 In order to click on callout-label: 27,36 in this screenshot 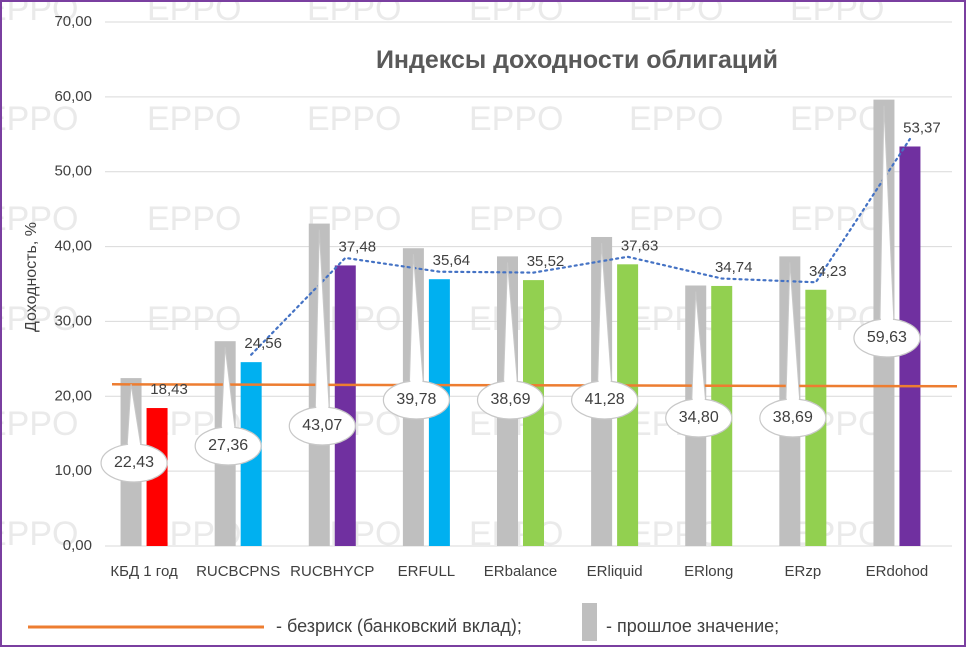, I will do `click(228, 445)`.